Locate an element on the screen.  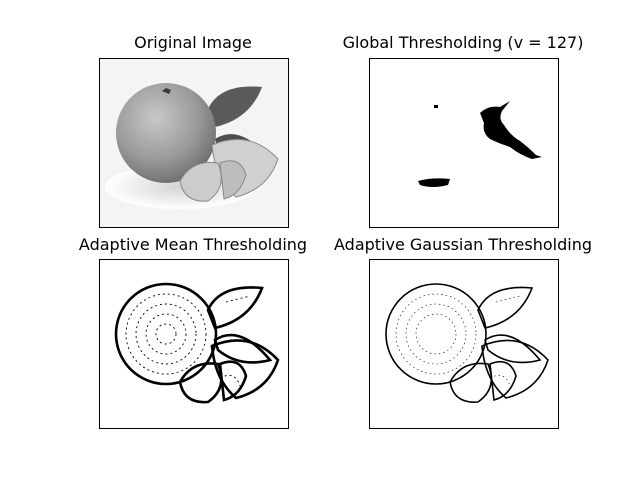
panel-global-threshold is located at coordinates (464, 143).